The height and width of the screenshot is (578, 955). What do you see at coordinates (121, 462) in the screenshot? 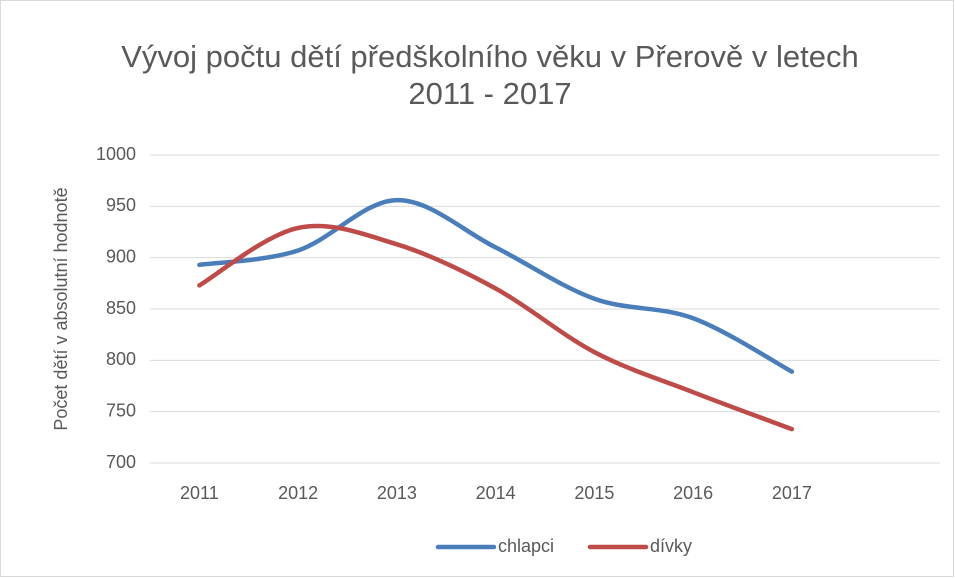
I see `y-tick-label: 700` at bounding box center [121, 462].